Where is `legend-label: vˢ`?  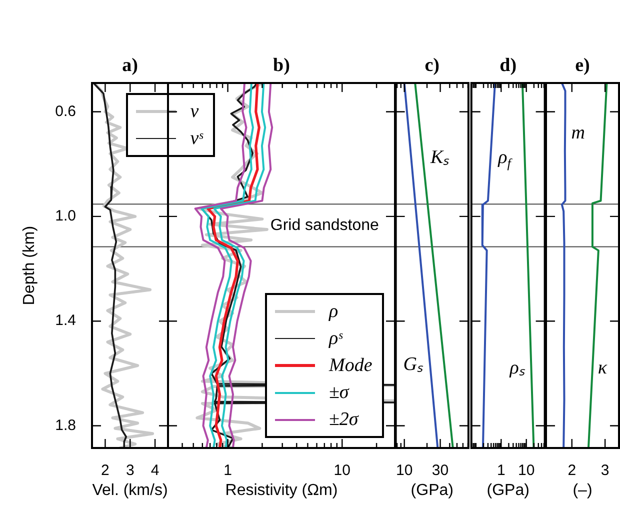
legend-label: vˢ is located at coordinates (196, 139).